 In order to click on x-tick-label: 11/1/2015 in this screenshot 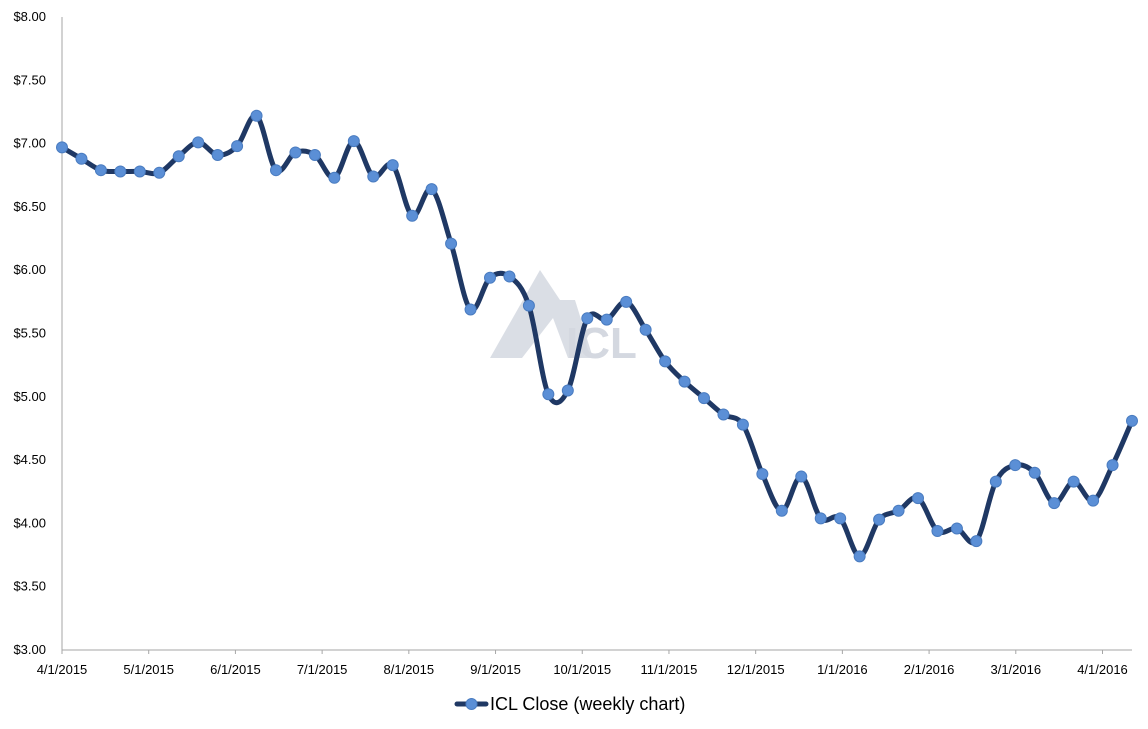, I will do `click(669, 669)`.